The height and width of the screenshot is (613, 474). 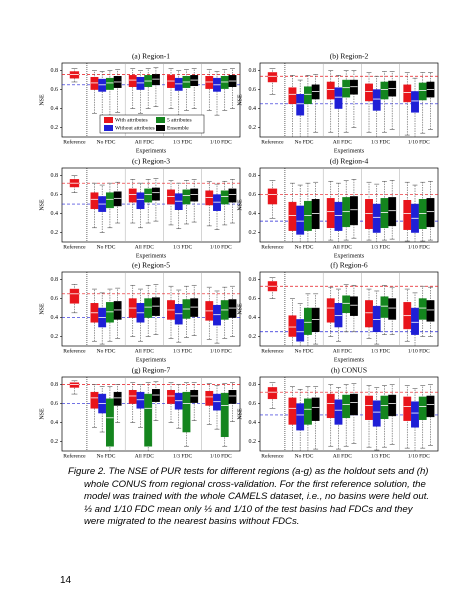 What do you see at coordinates (221, 456) in the screenshot?
I see `x-tick-label: 1/10 FDC` at bounding box center [221, 456].